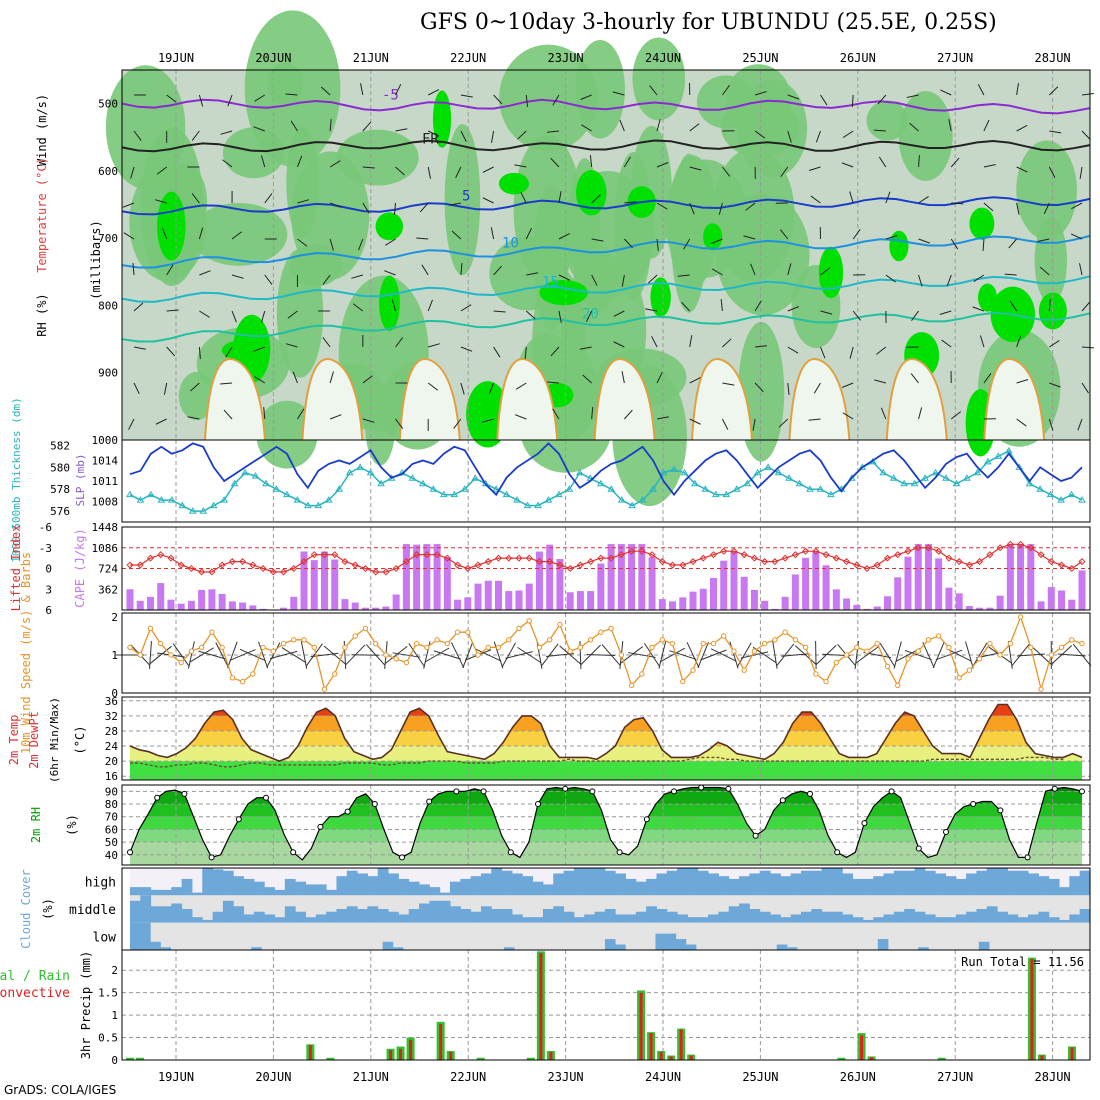  Describe the element at coordinates (111, 716) in the screenshot. I see `temp-tick-label: 32` at that location.